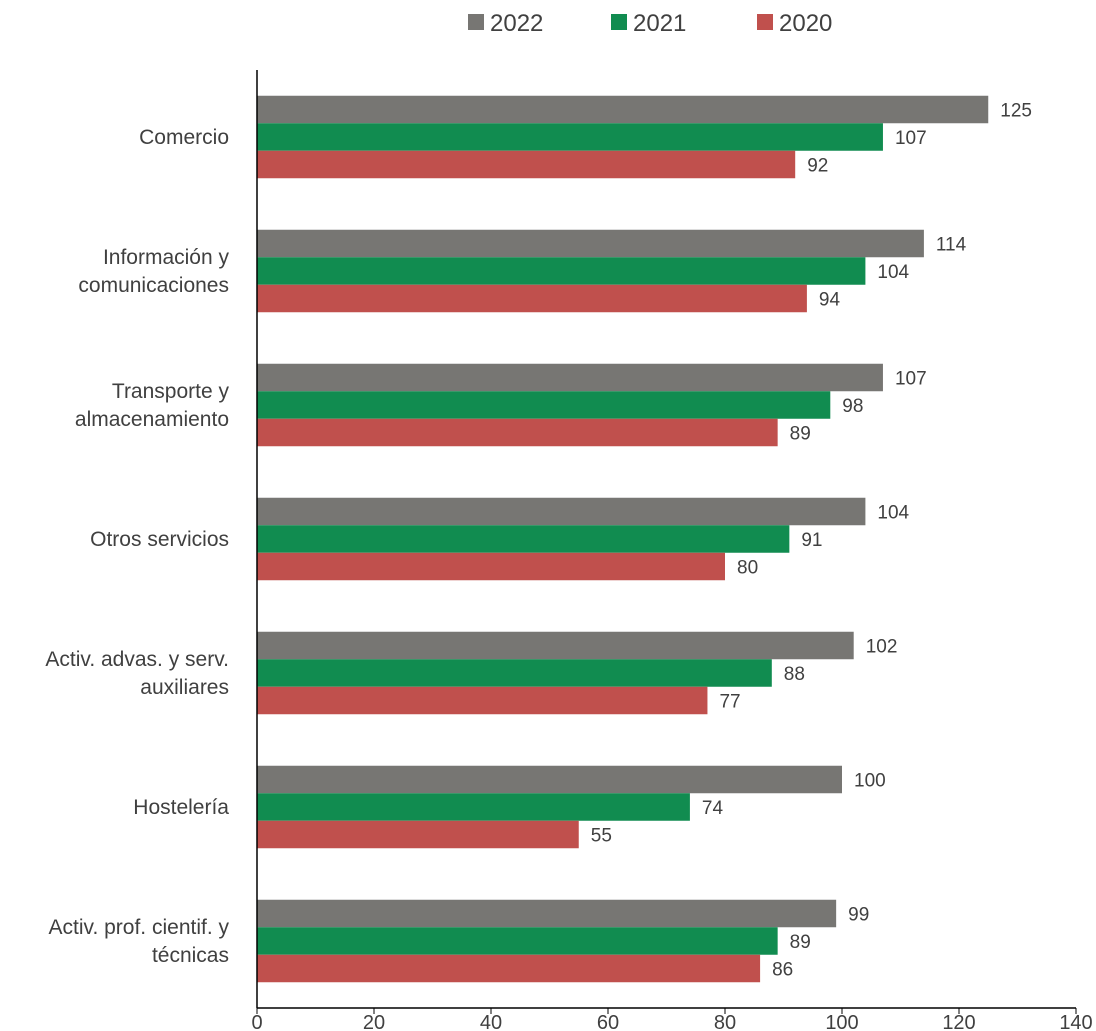 The height and width of the screenshot is (1031, 1096). Describe the element at coordinates (951, 245) in the screenshot. I see `value-label-2022-1: 114` at that location.